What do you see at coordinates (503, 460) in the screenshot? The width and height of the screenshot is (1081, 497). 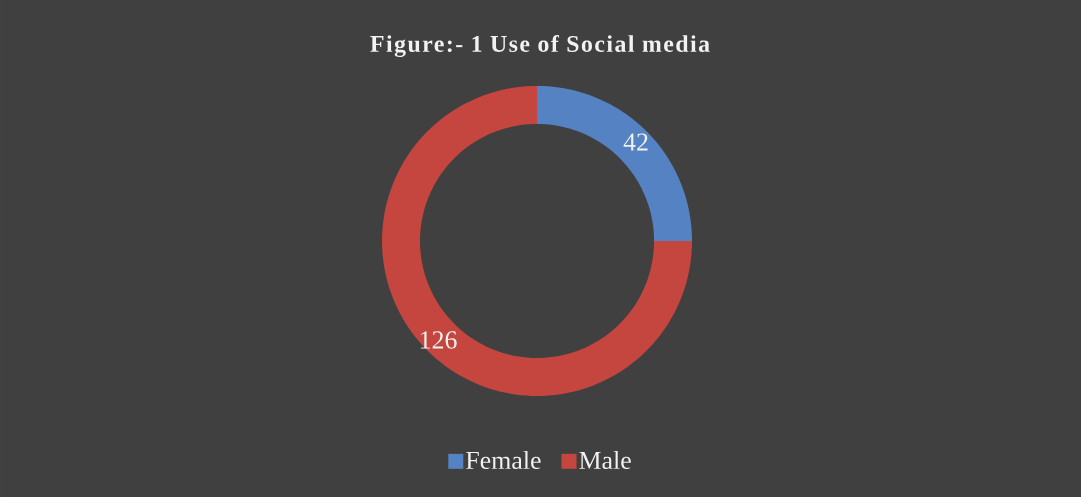 I see `legend-label: Female` at bounding box center [503, 460].